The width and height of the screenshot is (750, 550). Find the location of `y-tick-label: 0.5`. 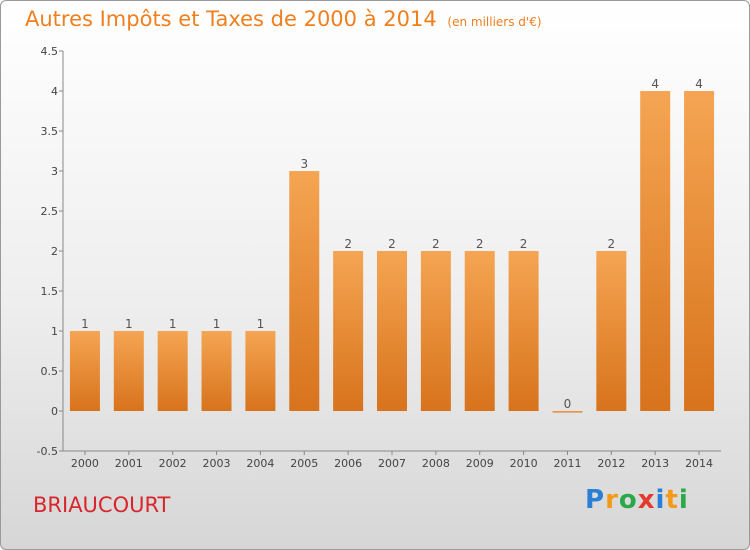

y-tick-label: 0.5 is located at coordinates (50, 371).